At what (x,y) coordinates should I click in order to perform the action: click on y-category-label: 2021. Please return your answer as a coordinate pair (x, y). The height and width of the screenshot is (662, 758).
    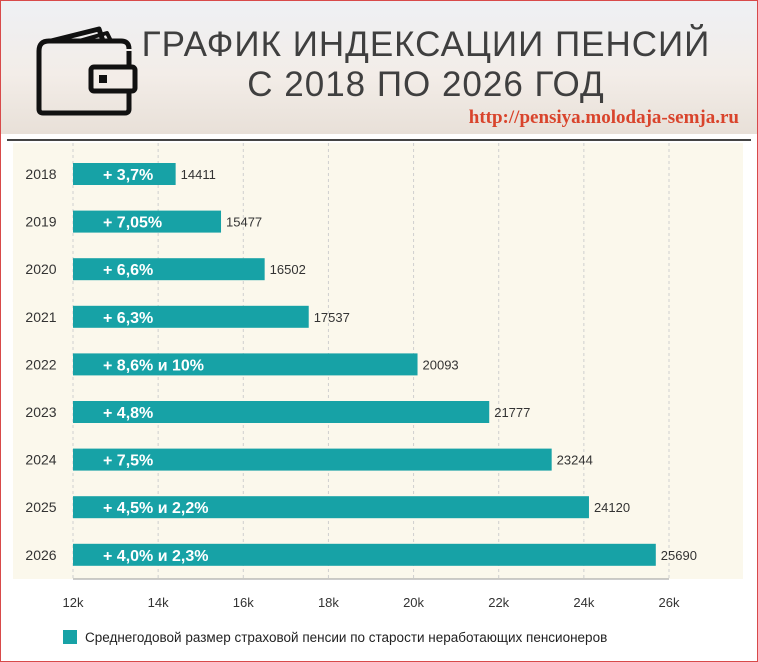
    Looking at the image, I should click on (40, 317).